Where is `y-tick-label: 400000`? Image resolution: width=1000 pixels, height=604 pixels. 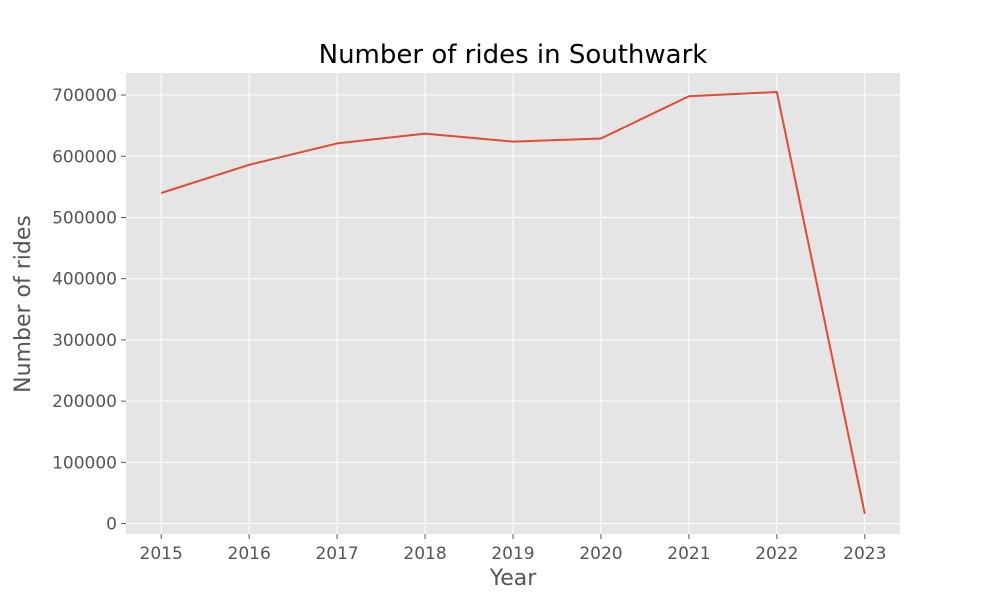
y-tick-label: 400000 is located at coordinates (84, 280).